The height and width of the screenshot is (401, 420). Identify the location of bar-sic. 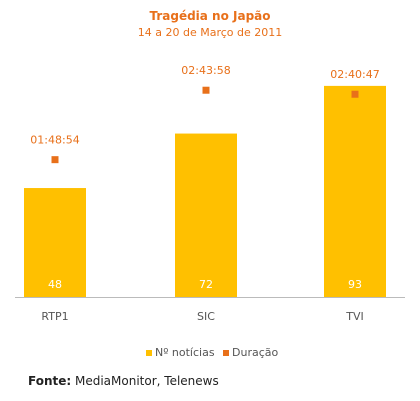
(206, 215).